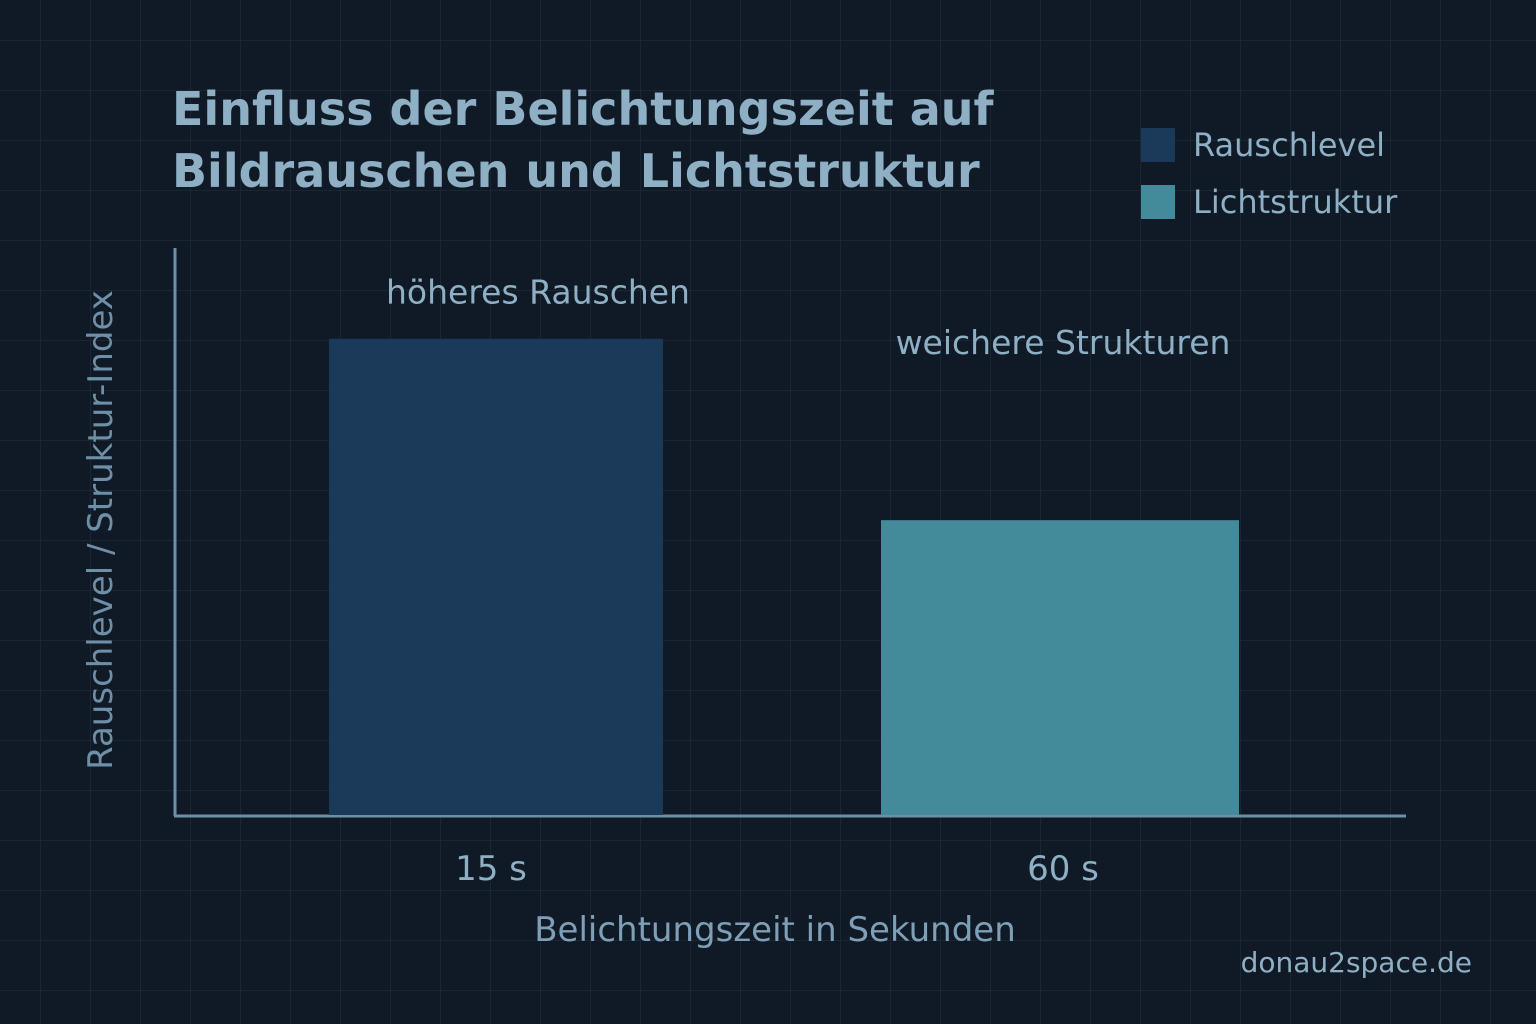 The image size is (1536, 1024). What do you see at coordinates (1063, 869) in the screenshot?
I see `x-tick-label: 60 s` at bounding box center [1063, 869].